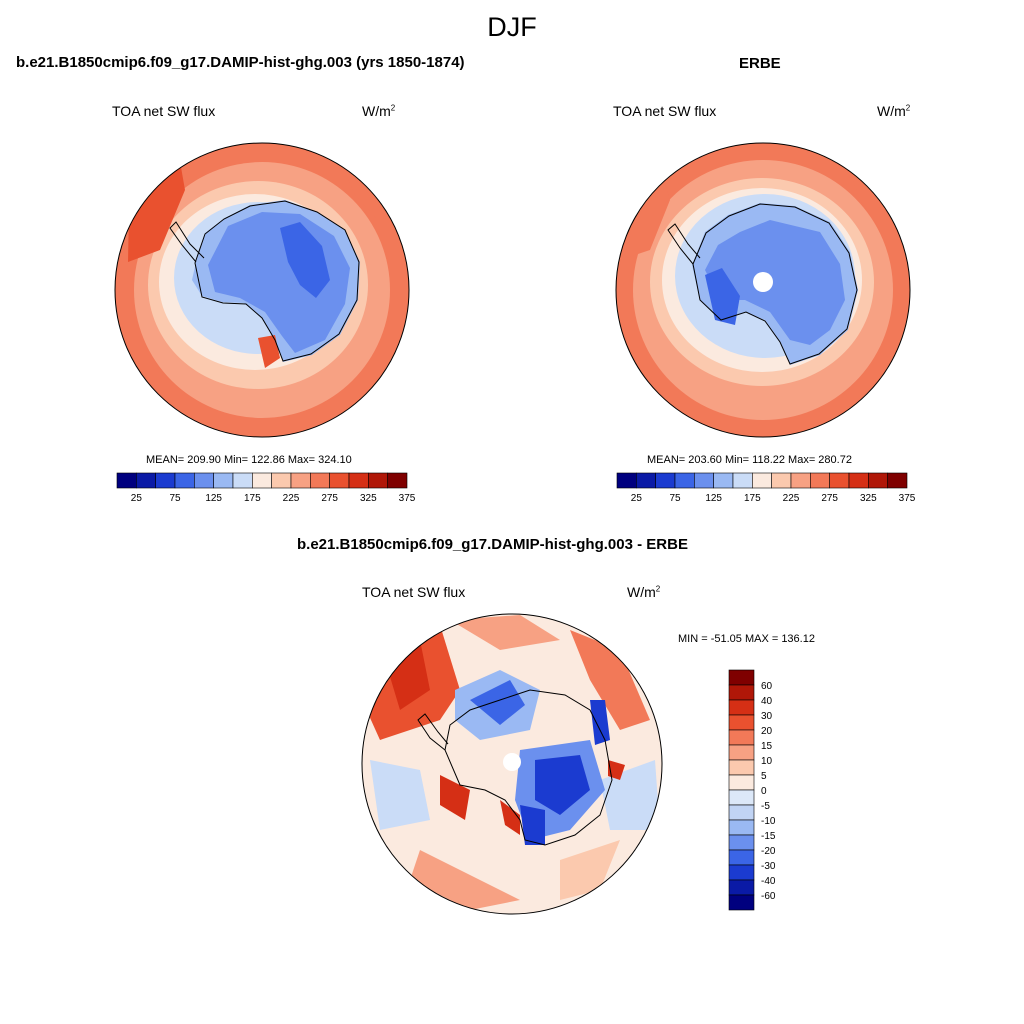 Image resolution: width=1024 pixels, height=1024 pixels. I want to click on erbe-colorbar: 25 75 125 175 225 275 325 375, so click(766, 488).